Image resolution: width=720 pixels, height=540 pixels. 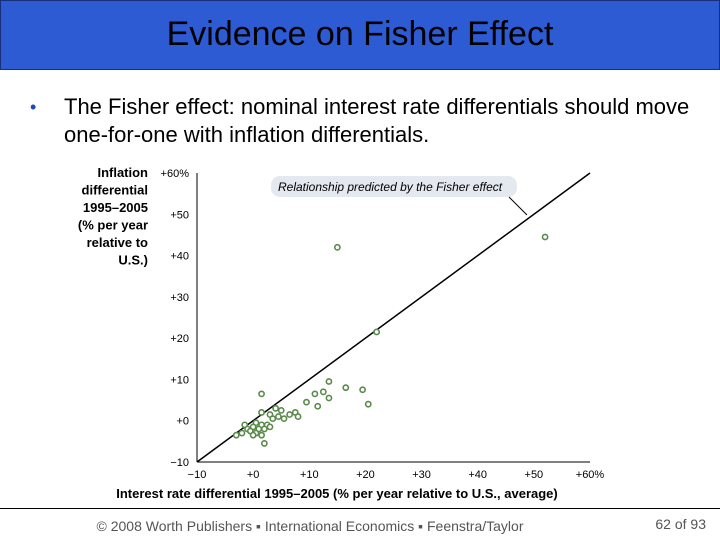 What do you see at coordinates (477, 475) in the screenshot?
I see `x-tick-label: +40` at bounding box center [477, 475].